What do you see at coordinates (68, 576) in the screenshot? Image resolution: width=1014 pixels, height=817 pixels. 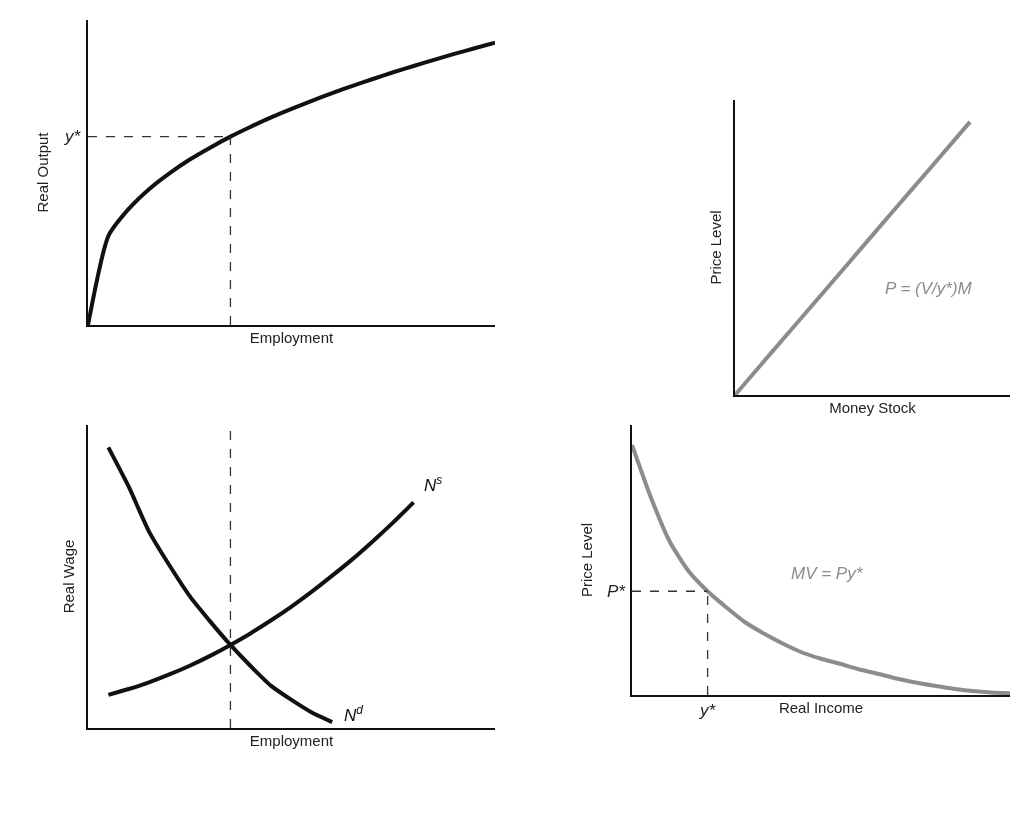 I see `y-axis-title: Real Wage` at bounding box center [68, 576].